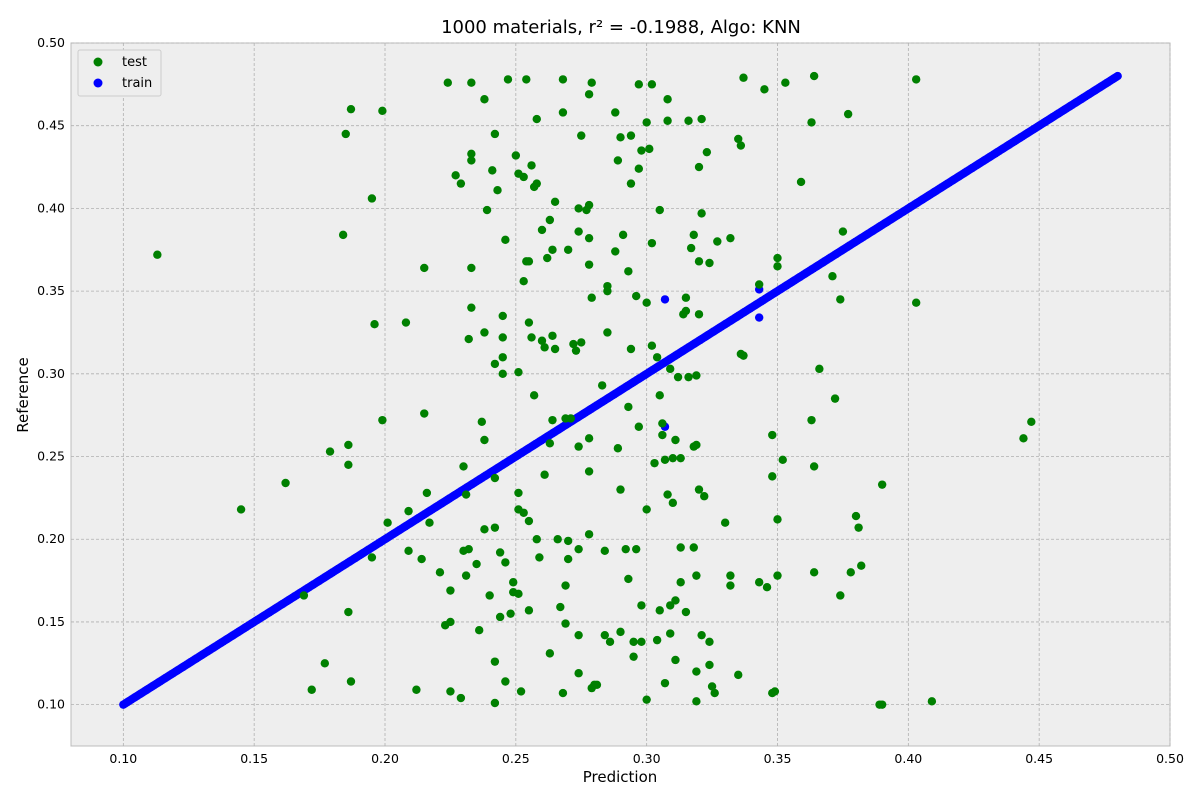 The height and width of the screenshot is (800, 1200). I want to click on x-tick-label: 0.40, so click(908, 758).